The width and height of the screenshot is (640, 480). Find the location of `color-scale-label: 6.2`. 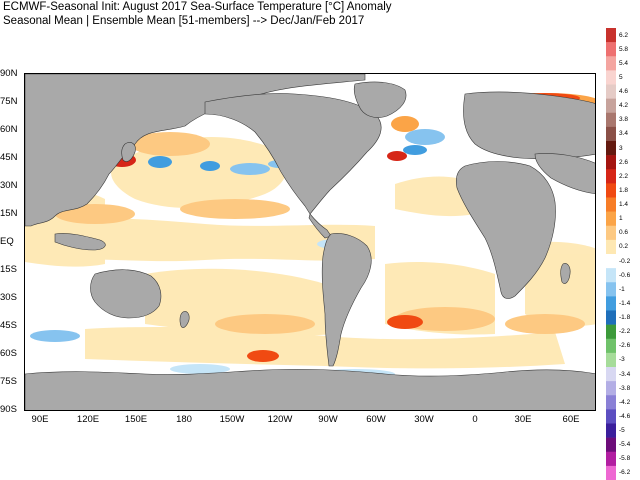

color-scale-label: 6.2 is located at coordinates (624, 35).